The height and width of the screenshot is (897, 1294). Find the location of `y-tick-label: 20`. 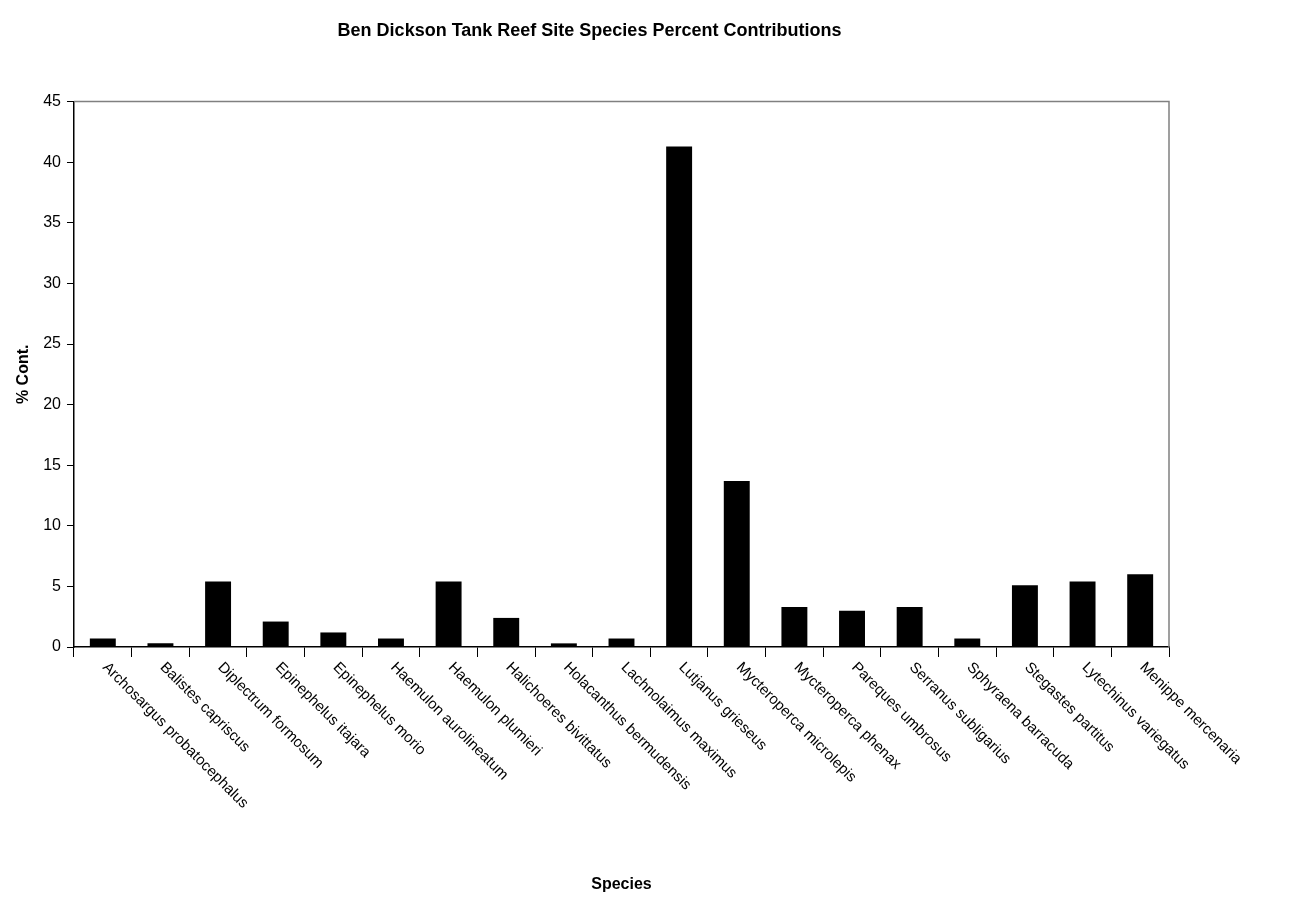

y-tick-label: 20 is located at coordinates (52, 404).